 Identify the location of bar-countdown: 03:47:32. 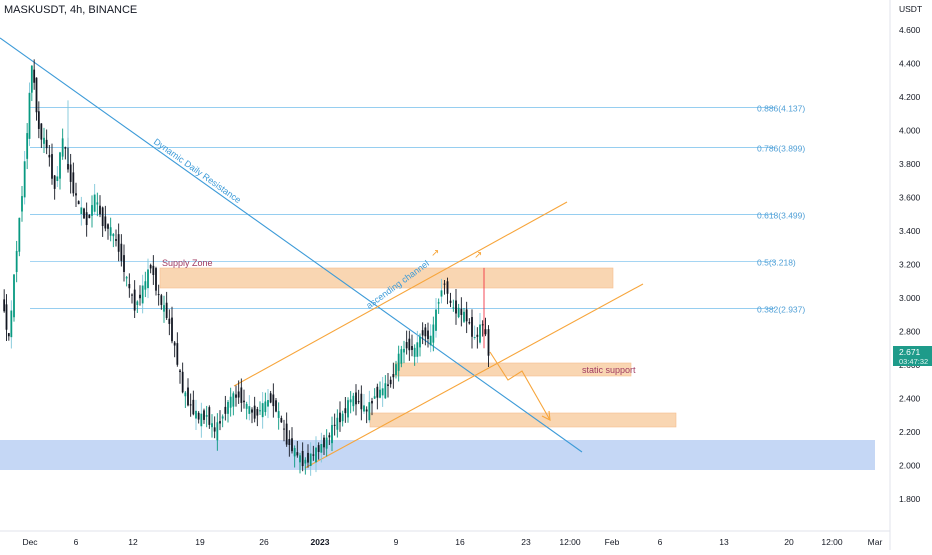
(913, 361).